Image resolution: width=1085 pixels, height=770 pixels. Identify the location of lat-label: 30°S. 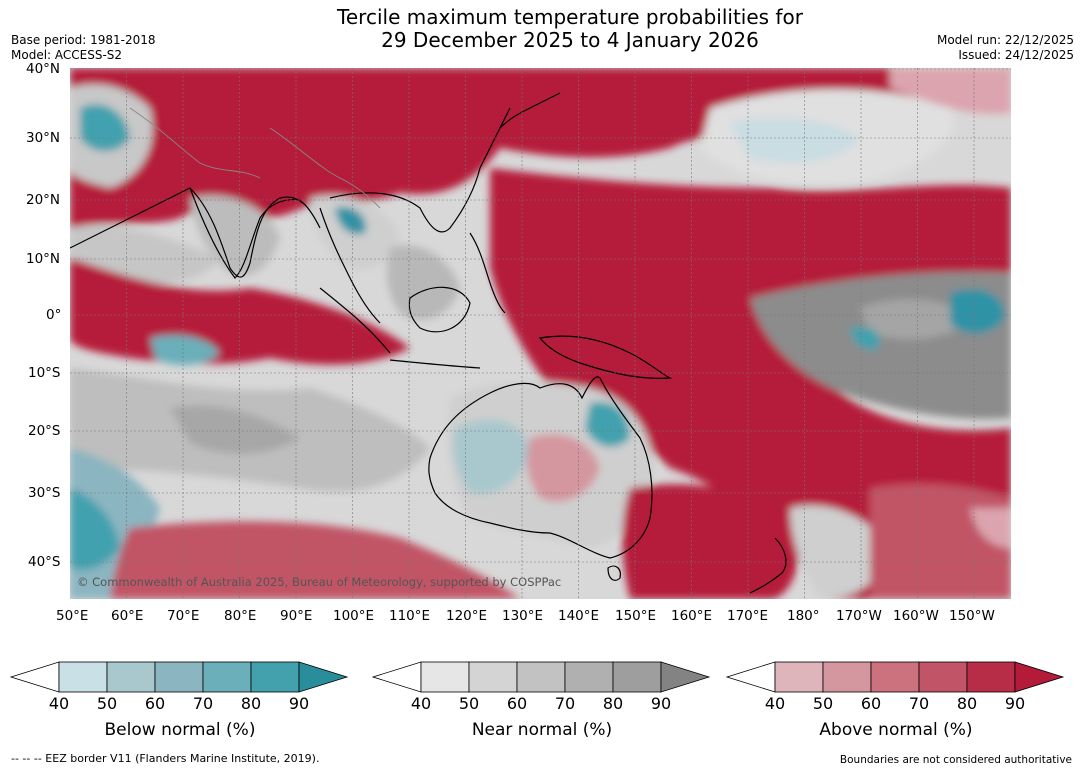
(44, 493).